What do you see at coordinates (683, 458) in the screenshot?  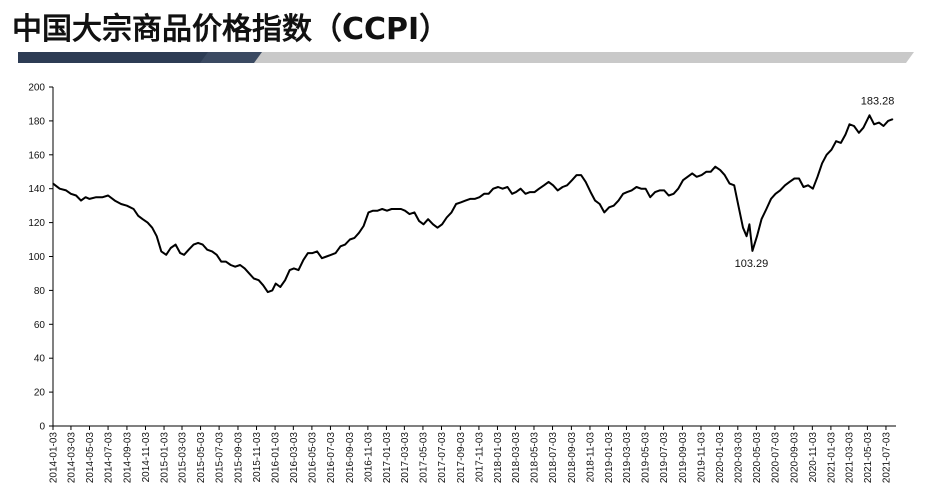 I see `x-tick-label: 2019-09-03` at bounding box center [683, 458].